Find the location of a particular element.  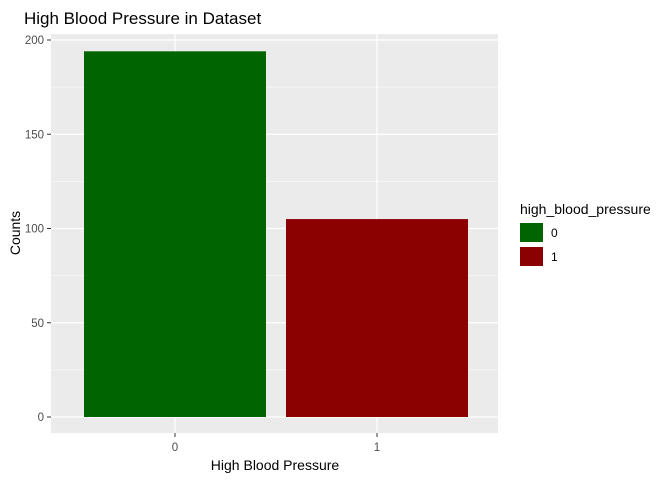

legend-title: high_blood_pressure is located at coordinates (585, 209).